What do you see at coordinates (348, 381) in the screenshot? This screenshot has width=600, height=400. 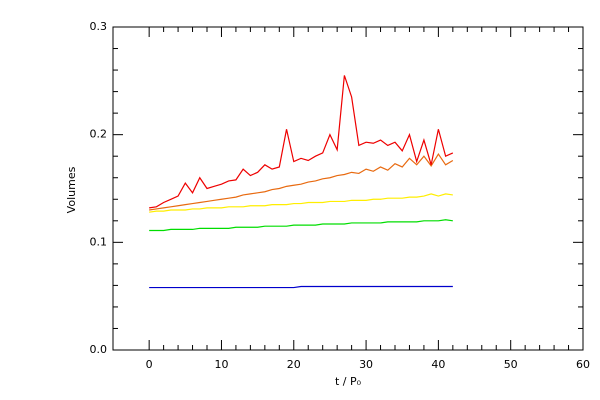 I see `x-axis-label: t / P₀` at bounding box center [348, 381].